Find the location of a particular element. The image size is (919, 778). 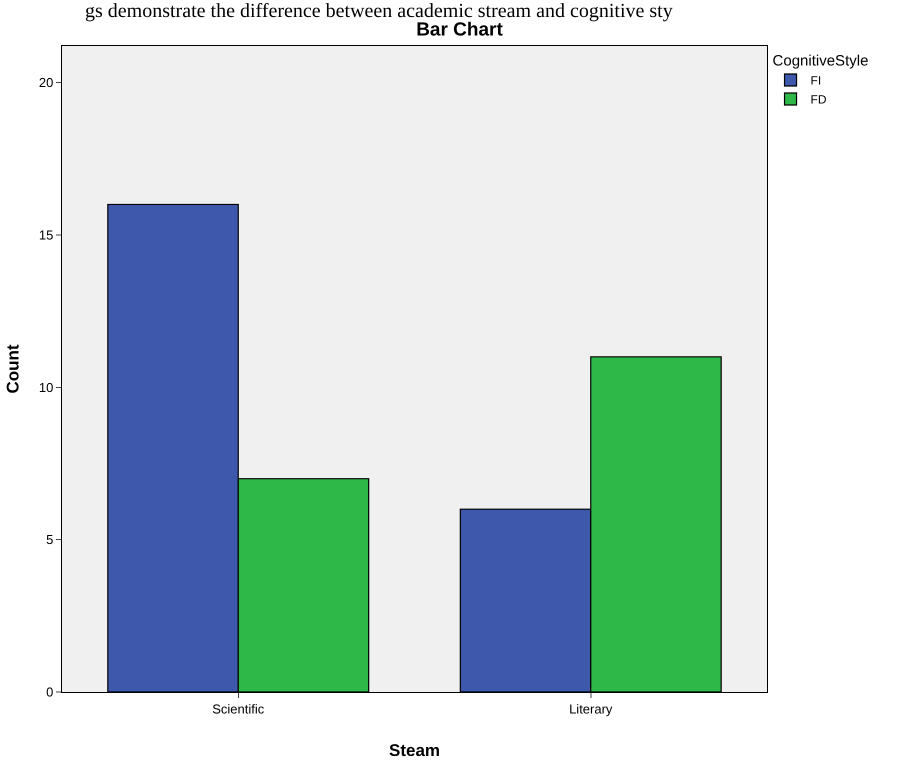

chart-title: Bar Chart is located at coordinates (460, 29).